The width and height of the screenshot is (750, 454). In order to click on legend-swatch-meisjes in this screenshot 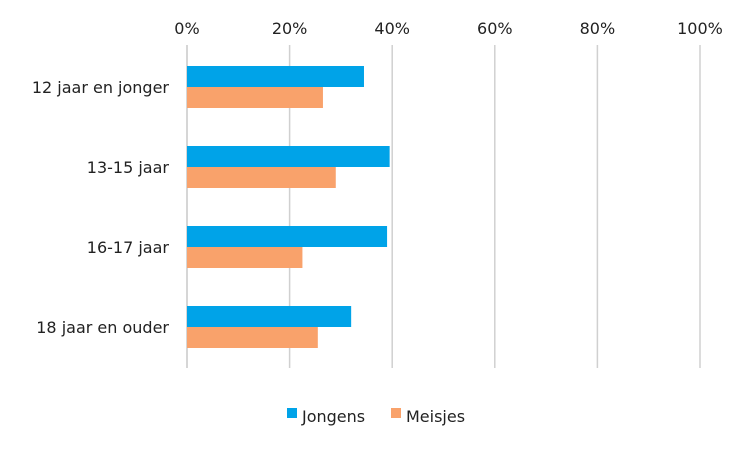, I will do `click(396, 413)`.